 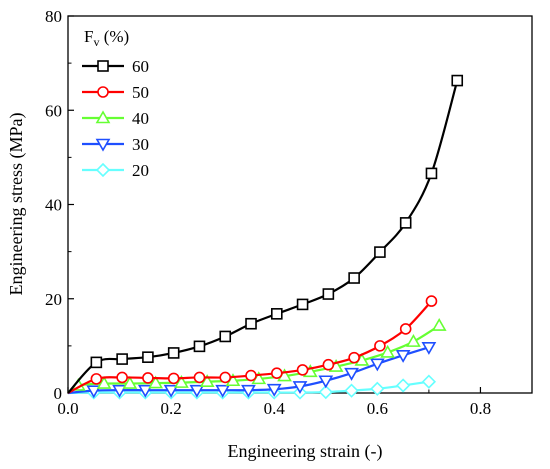 What do you see at coordinates (140, 66) in the screenshot?
I see `legend-label-60: 60` at bounding box center [140, 66].